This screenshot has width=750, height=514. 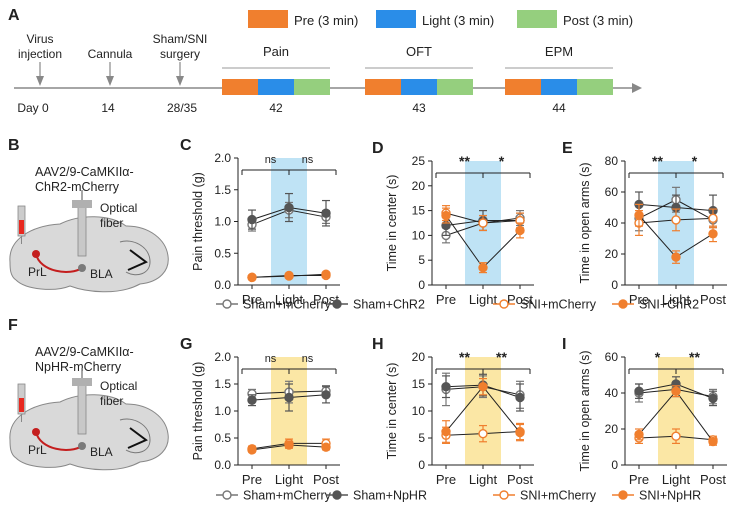 What do you see at coordinates (419, 51) in the screenshot?
I see `test-oft-label: OFT` at bounding box center [419, 51].